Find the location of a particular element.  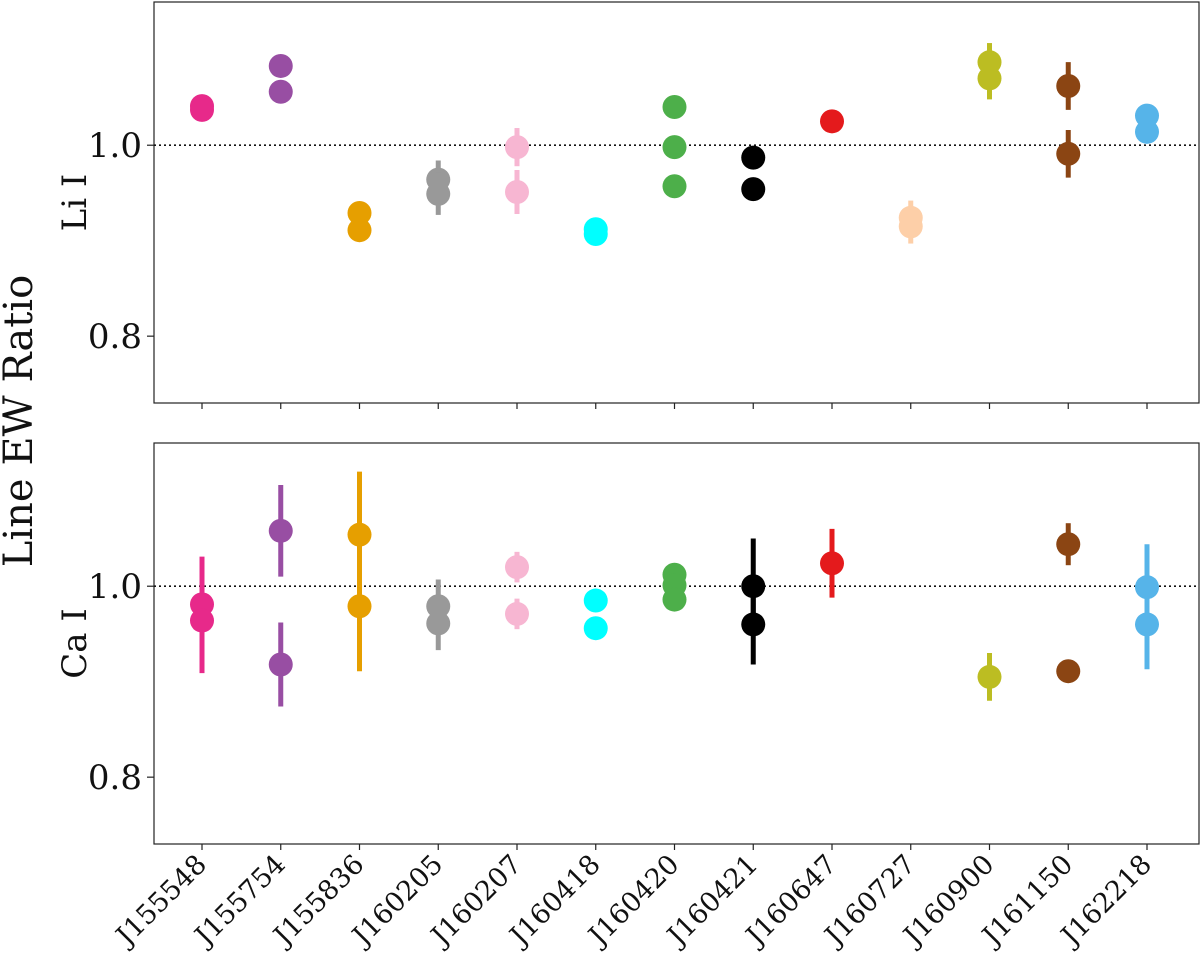

panel-label: Ca I is located at coordinates (75, 643).